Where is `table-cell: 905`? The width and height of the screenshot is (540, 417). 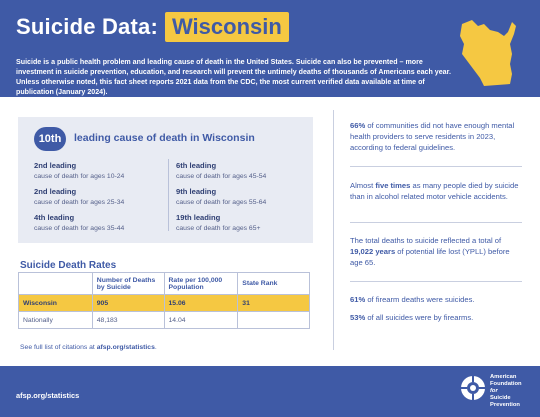
table-cell: 905 is located at coordinates (128, 303).